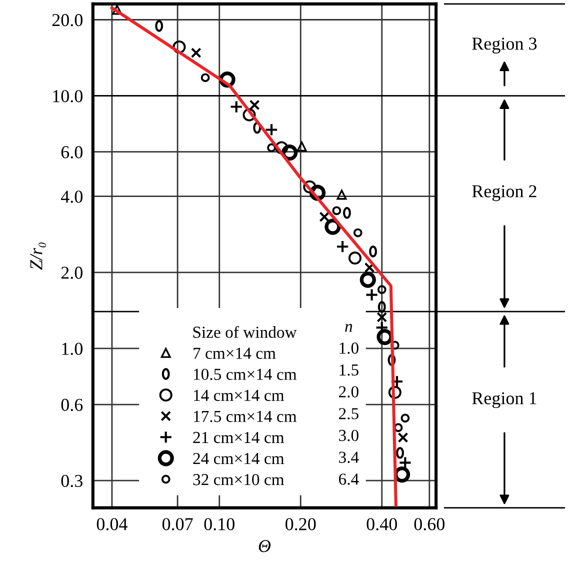 The image size is (570, 563). I want to click on y-axis-title: Z/r₀, so click(38, 256).